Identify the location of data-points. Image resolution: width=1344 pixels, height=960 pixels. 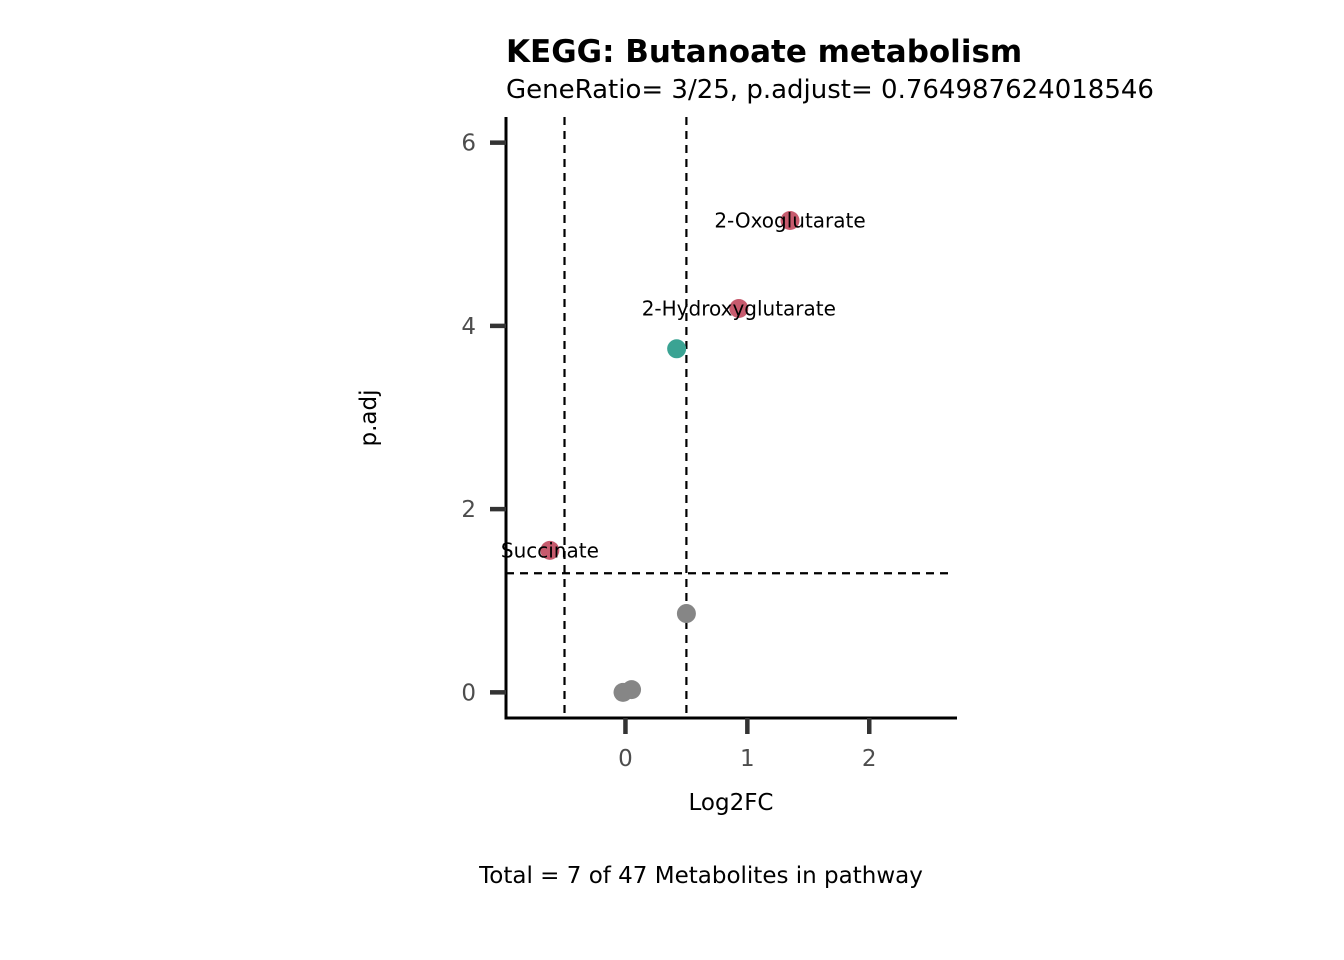
(670, 456).